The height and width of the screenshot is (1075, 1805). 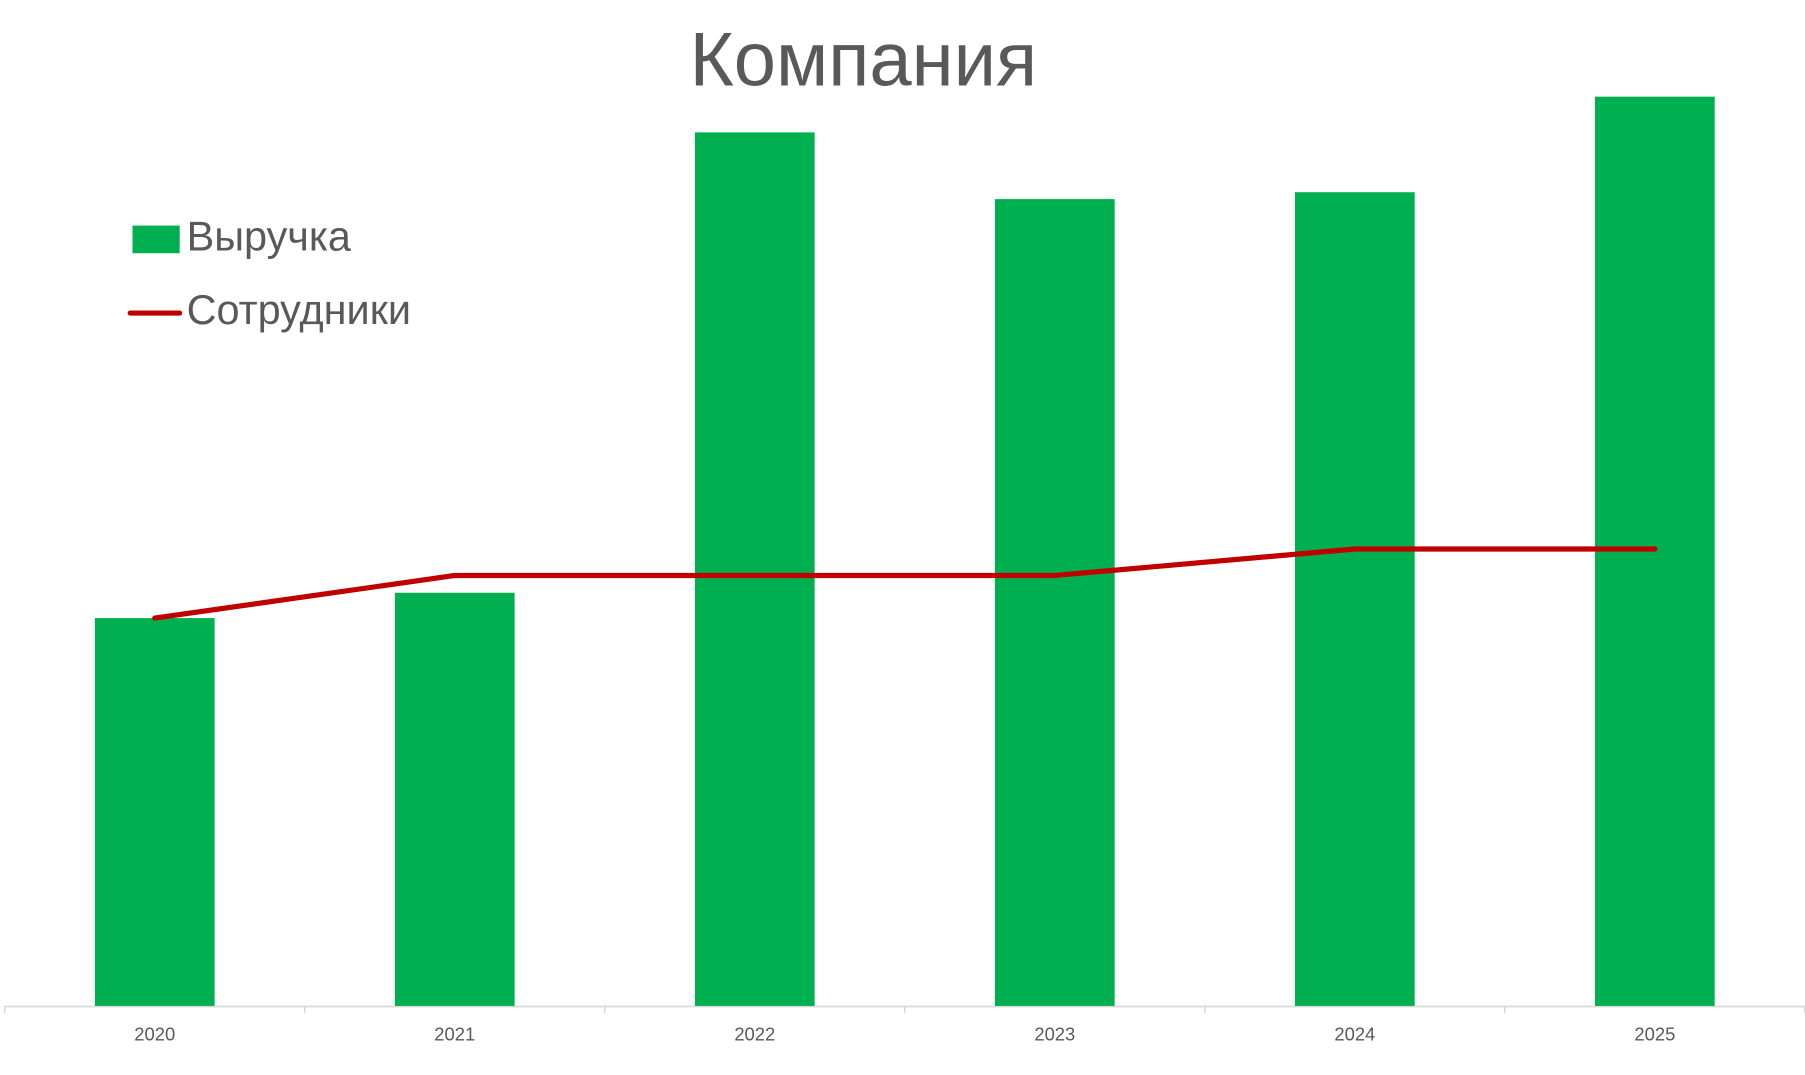 I want to click on legend-label: Сотрудники, so click(x=299, y=309).